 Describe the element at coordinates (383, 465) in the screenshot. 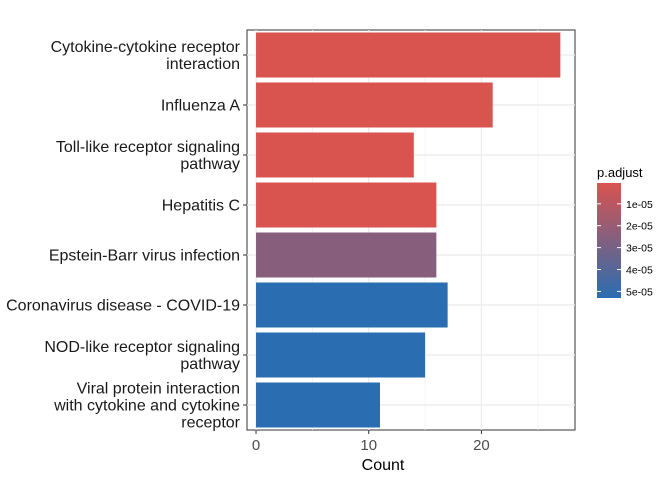

I see `x-axis-title: Count` at that location.